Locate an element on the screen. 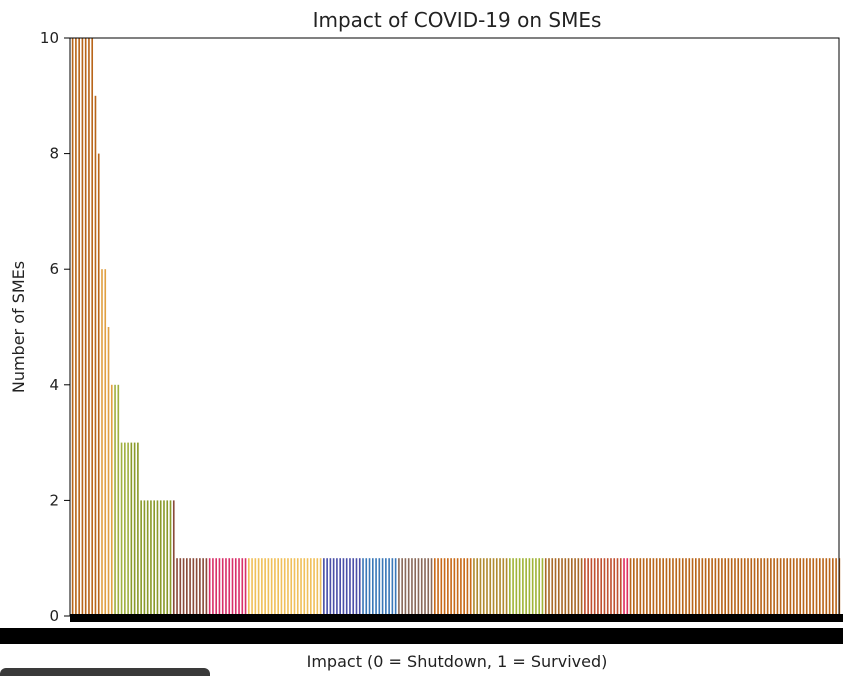  y-tick-label: 6 is located at coordinates (54, 269).